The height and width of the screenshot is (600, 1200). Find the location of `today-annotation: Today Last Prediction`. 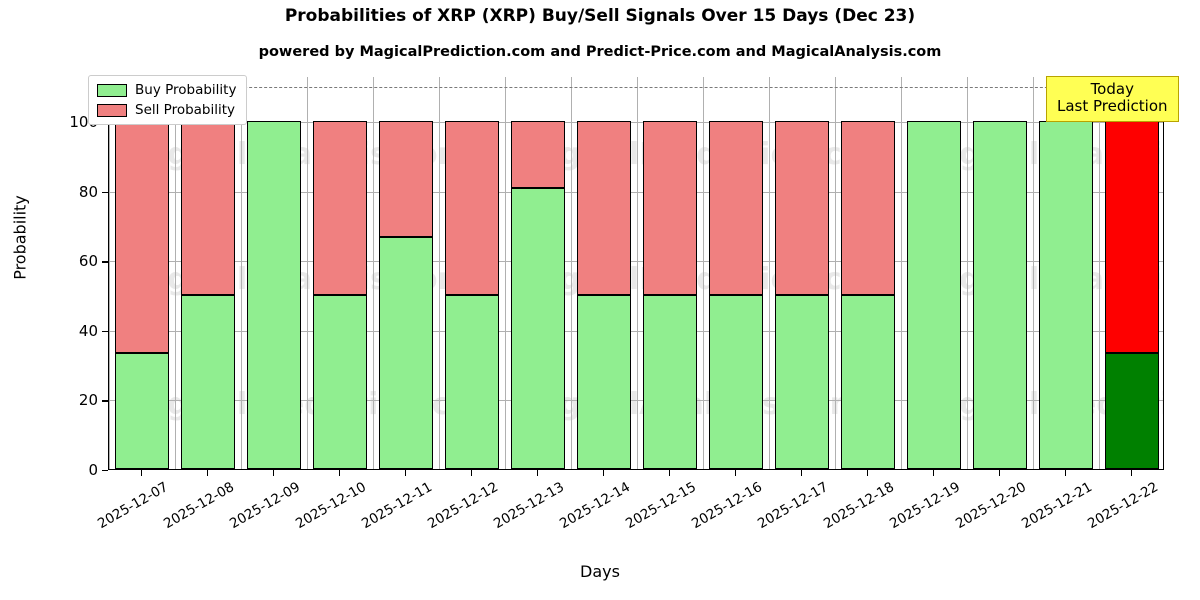

today-annotation: Today Last Prediction is located at coordinates (1112, 99).